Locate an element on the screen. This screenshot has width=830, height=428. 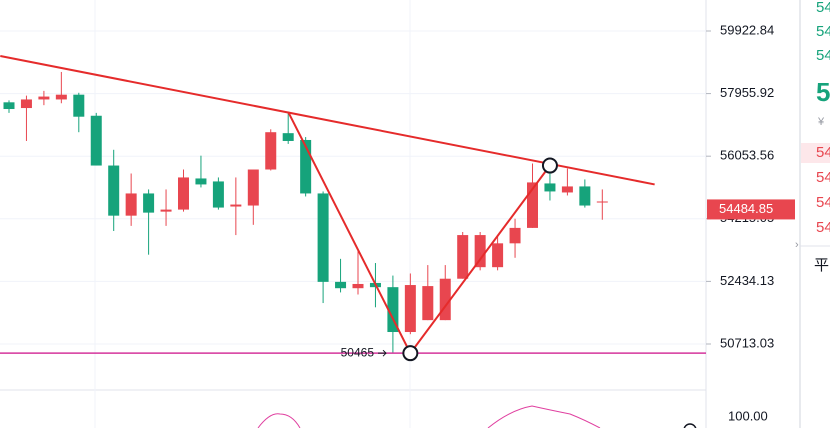
price-tag-label: 54484.85 is located at coordinates (746, 208).